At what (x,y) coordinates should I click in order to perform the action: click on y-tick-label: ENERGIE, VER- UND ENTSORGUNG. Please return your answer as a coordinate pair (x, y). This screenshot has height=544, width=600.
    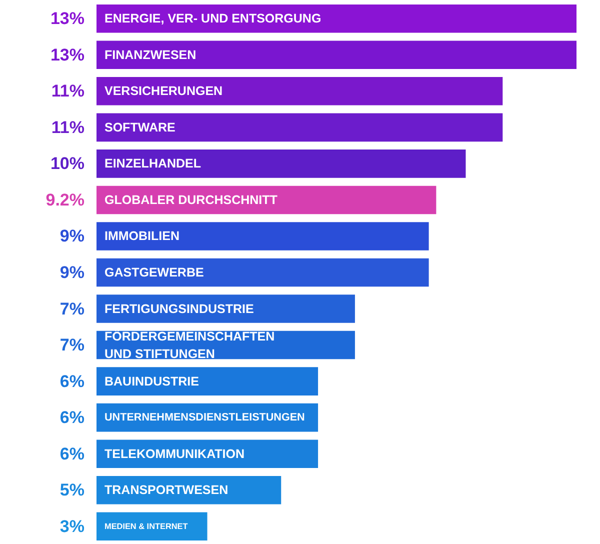
    Looking at the image, I should click on (213, 19).